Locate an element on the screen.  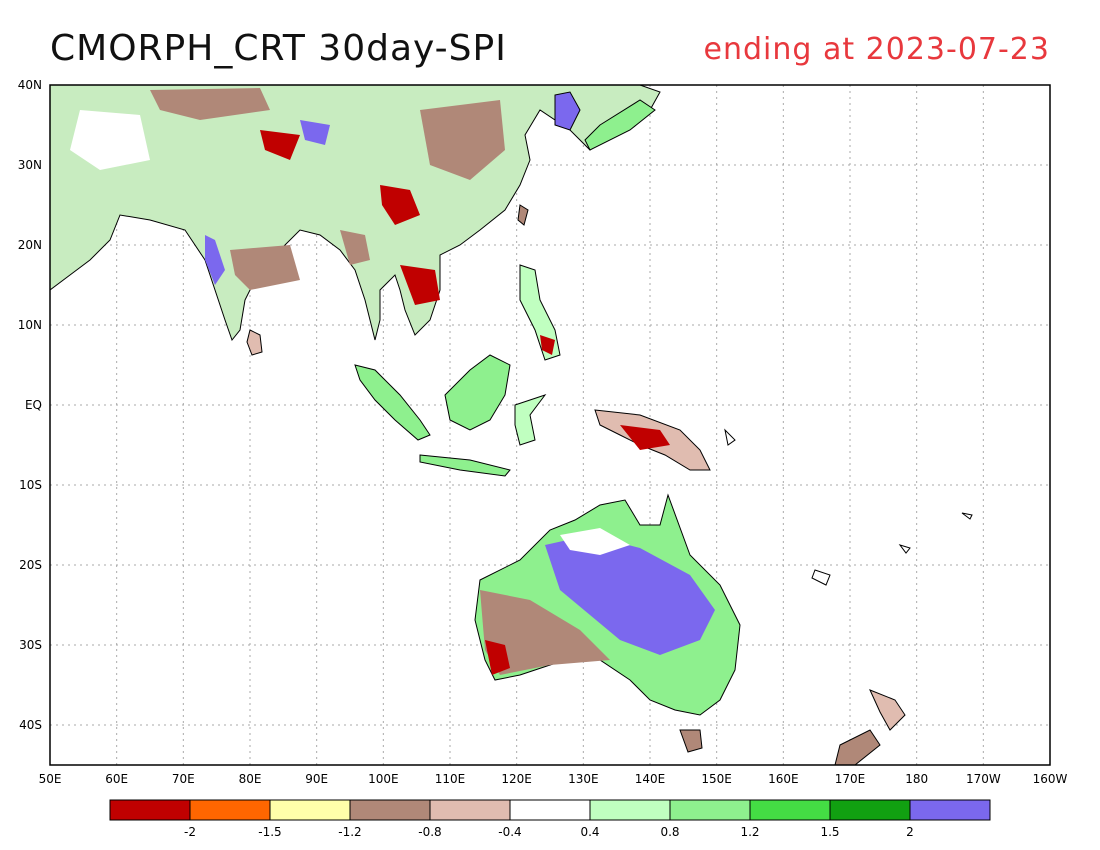
japan is located at coordinates (567, 111).